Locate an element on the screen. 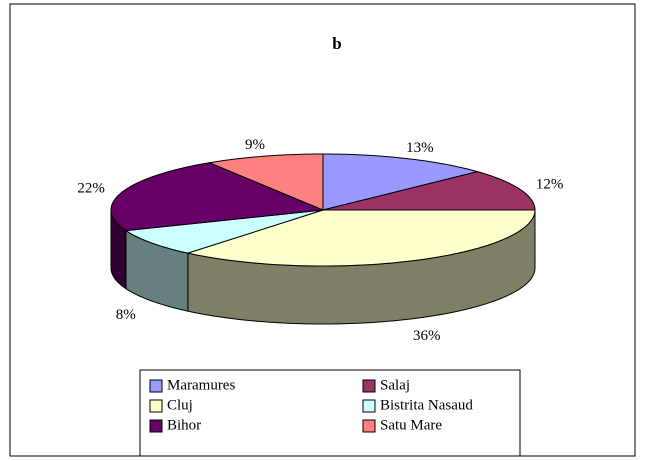  data-label: 9% is located at coordinates (255, 145).